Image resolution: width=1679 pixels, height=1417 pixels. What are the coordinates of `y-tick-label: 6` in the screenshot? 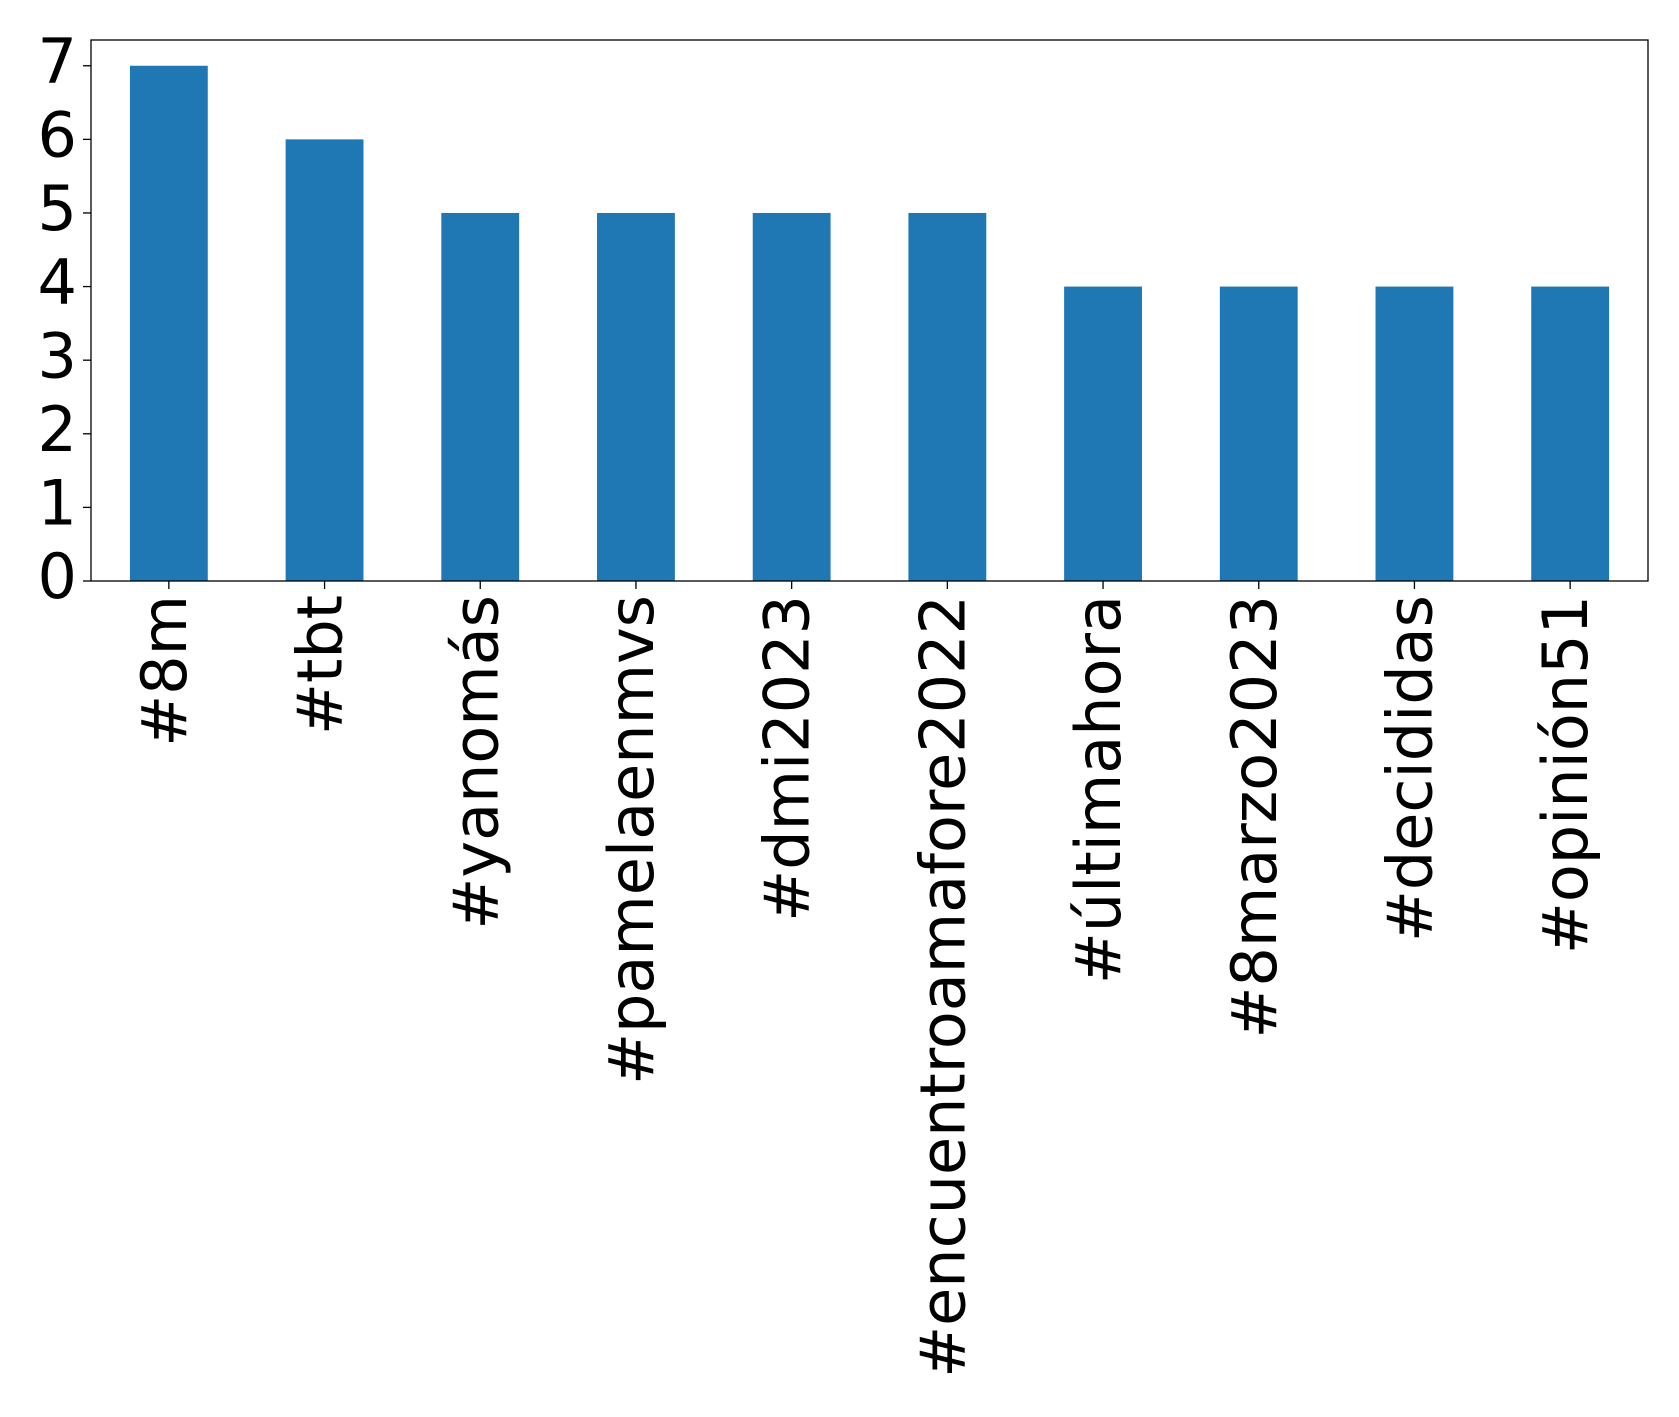 It's located at (57, 134).